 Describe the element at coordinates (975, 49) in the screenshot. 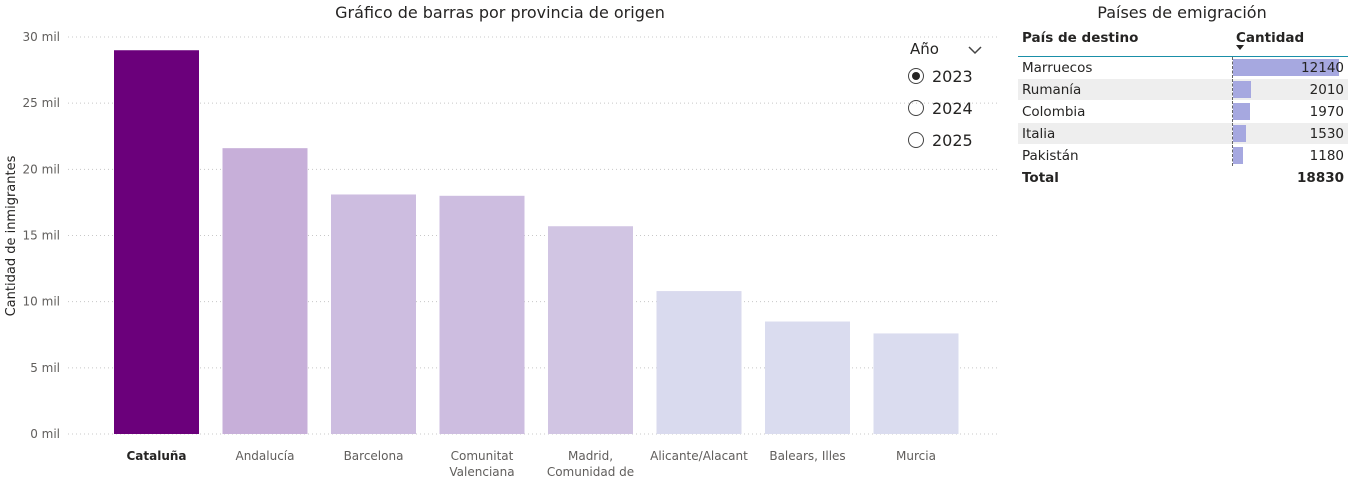

I see `chevron-down-icon` at that location.